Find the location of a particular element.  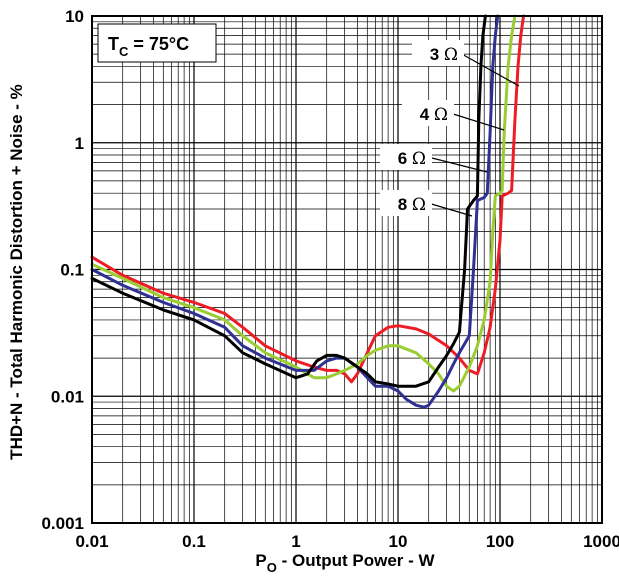

x-tick-label: 0.1 is located at coordinates (194, 541).